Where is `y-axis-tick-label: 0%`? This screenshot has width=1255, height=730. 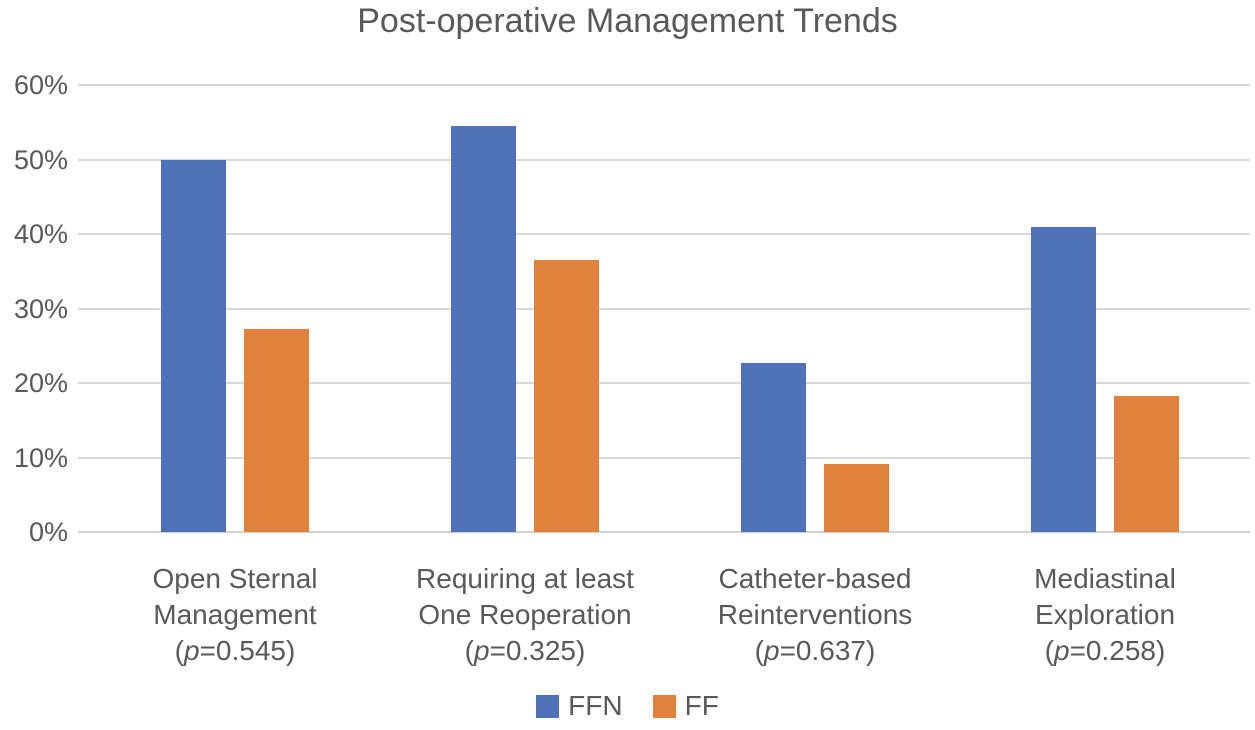
y-axis-tick-label: 0% is located at coordinates (48, 532).